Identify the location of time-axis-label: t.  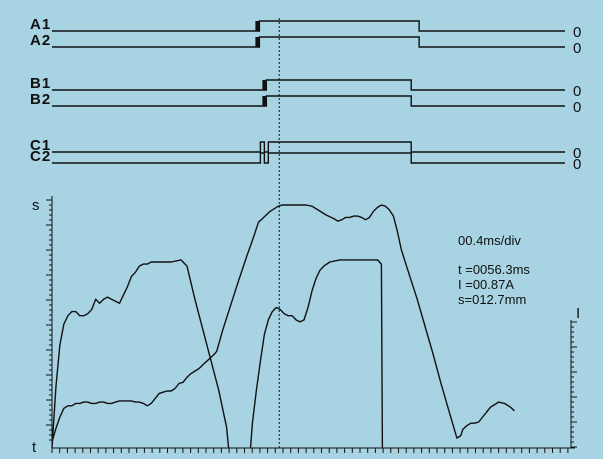
(34, 446).